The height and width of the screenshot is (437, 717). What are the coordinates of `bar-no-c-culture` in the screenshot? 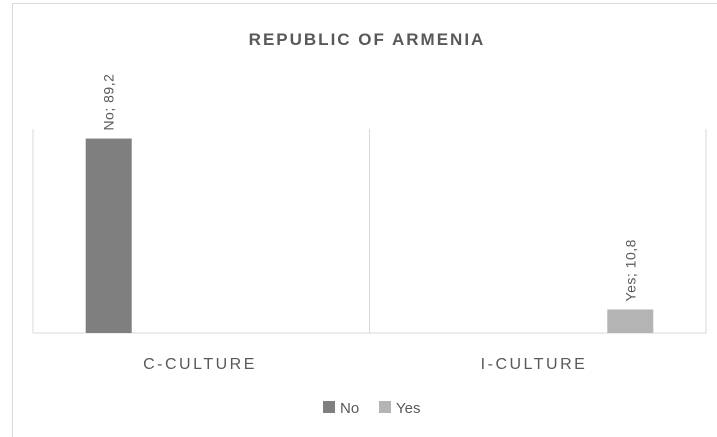 It's located at (108, 235).